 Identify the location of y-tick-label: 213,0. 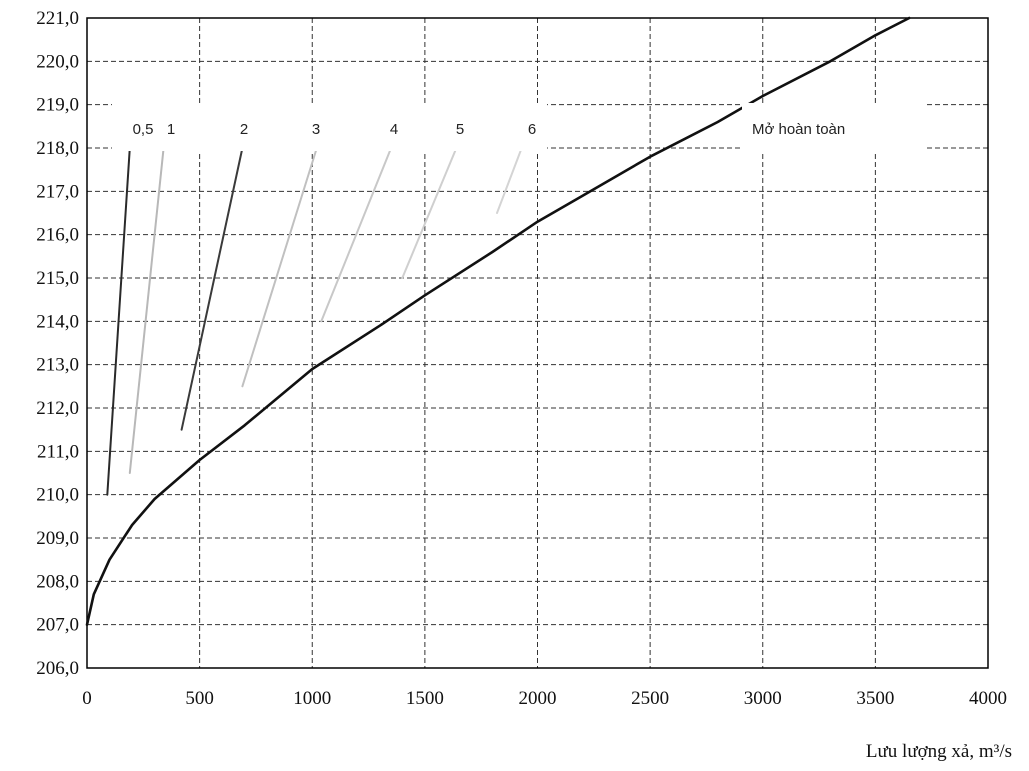
(57, 365).